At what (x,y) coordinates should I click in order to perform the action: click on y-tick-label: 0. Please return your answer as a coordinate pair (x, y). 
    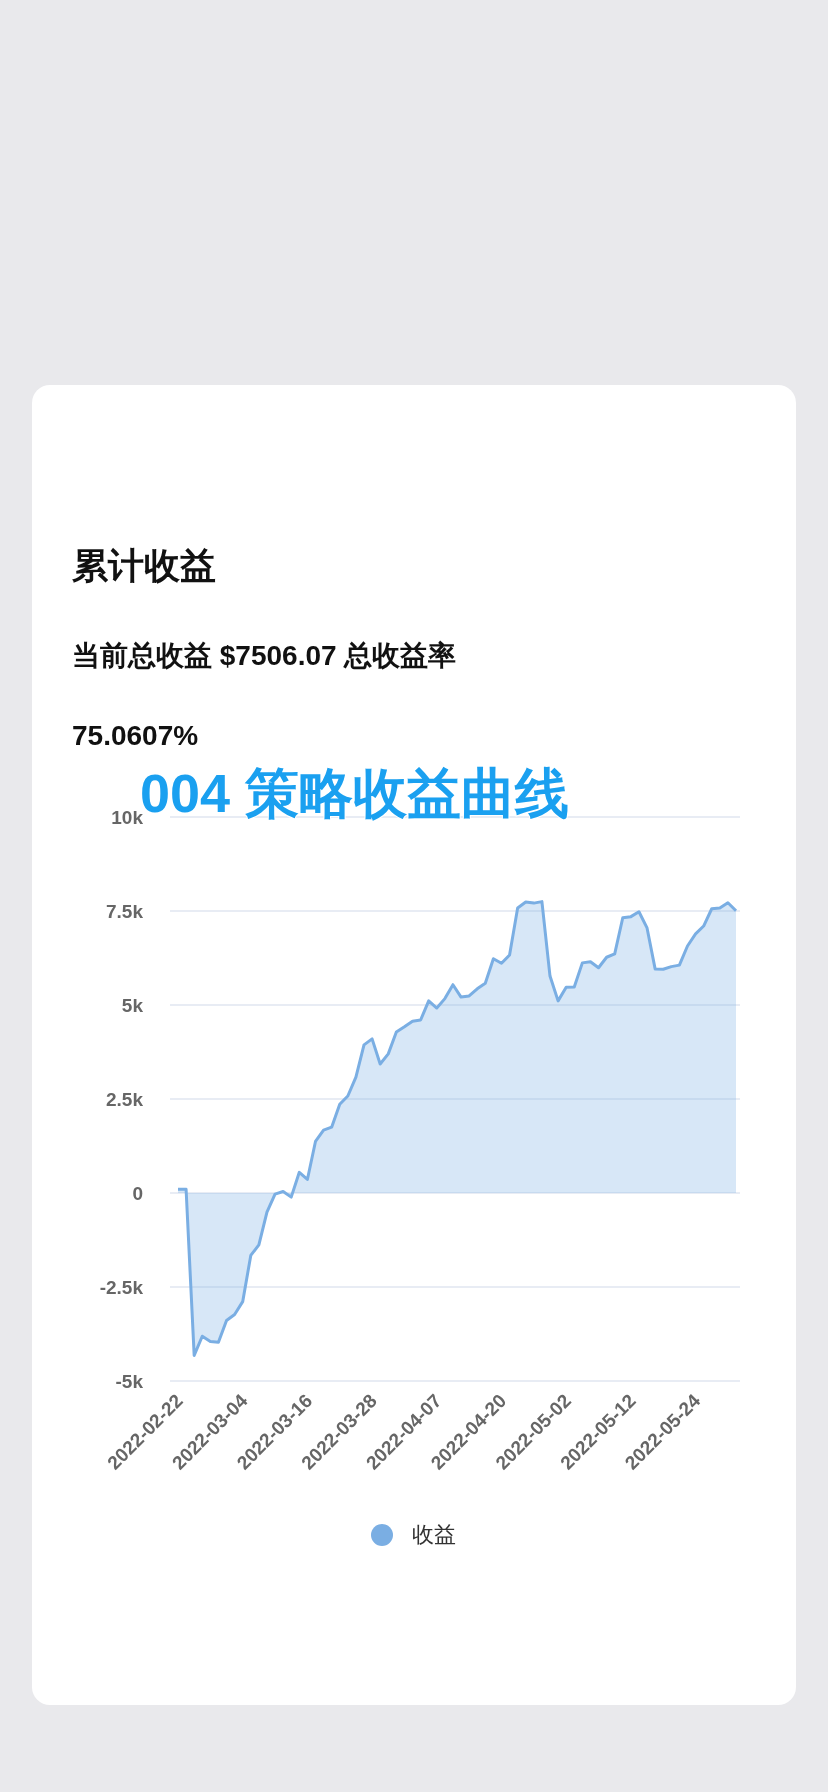
    Looking at the image, I should click on (137, 1193).